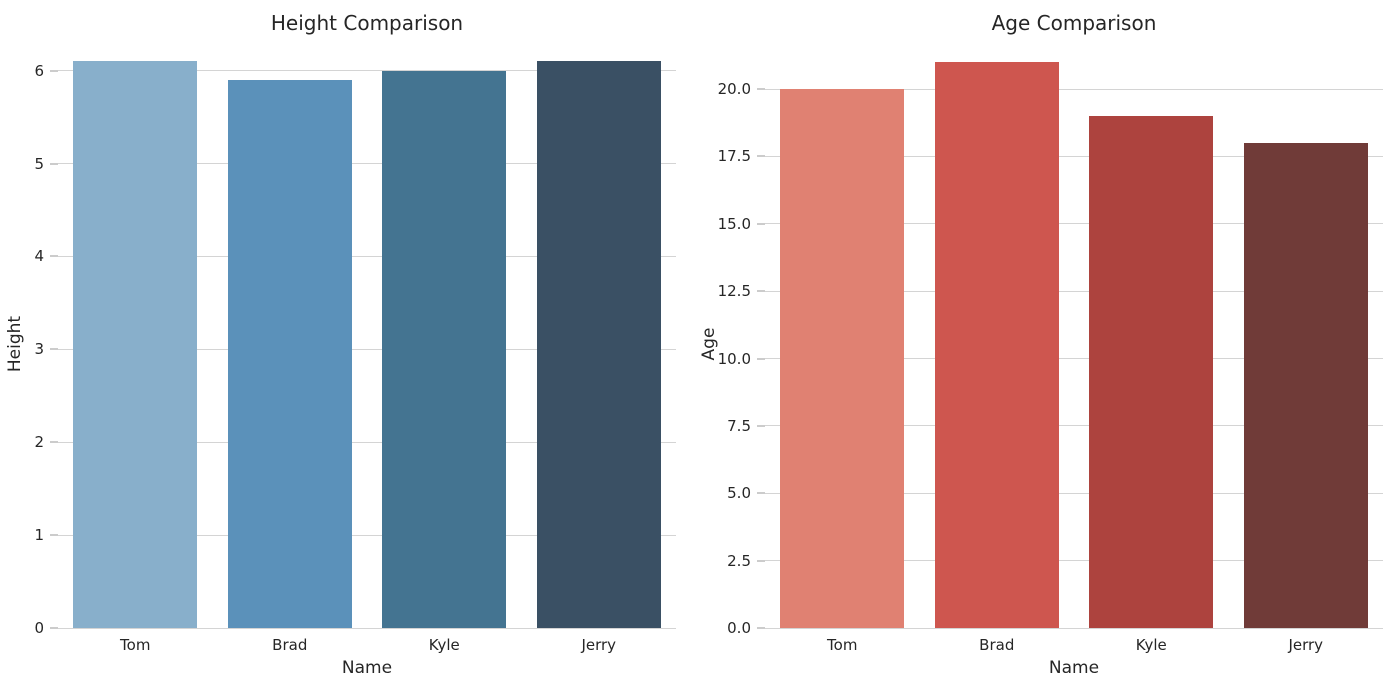 This screenshot has width=1389, height=690. Describe the element at coordinates (734, 156) in the screenshot. I see `y-tick-label: 17.5` at that location.